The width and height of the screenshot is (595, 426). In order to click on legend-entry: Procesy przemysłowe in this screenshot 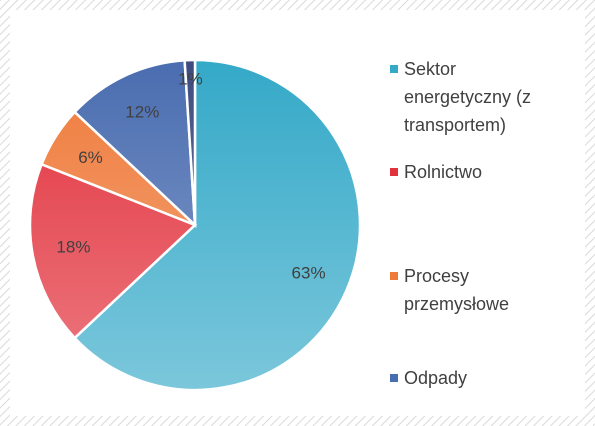, I will do `click(485, 290)`.